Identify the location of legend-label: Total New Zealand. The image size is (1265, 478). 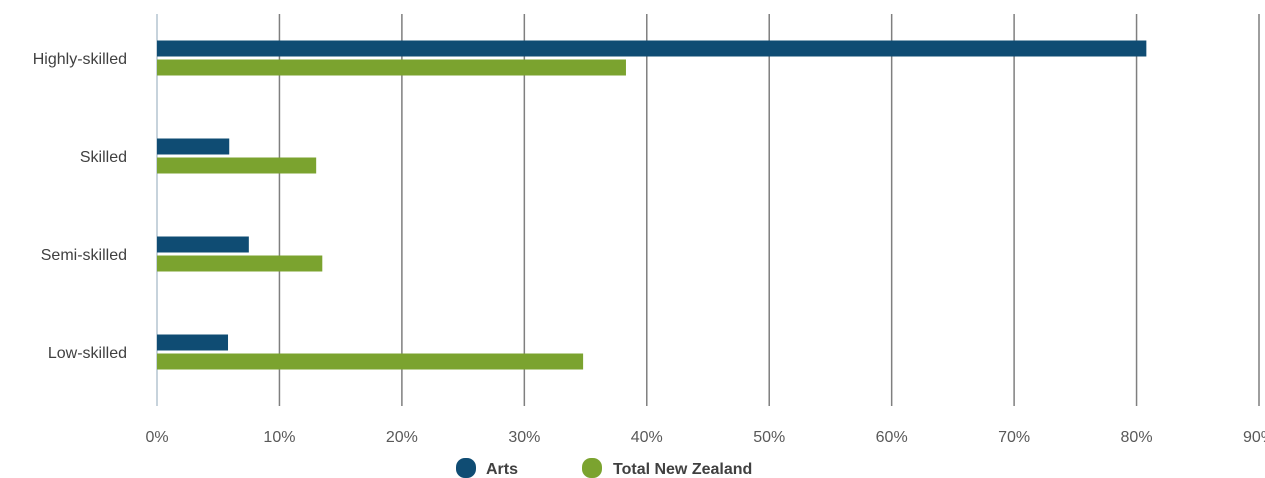
(682, 469).